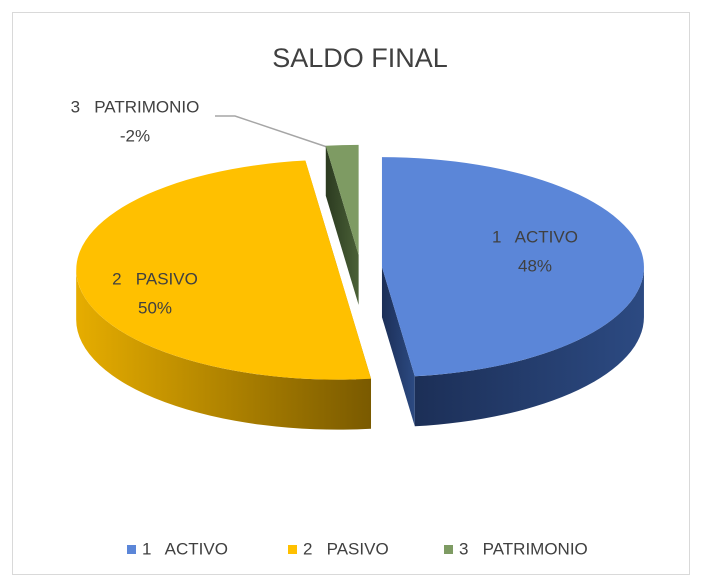 The image size is (701, 583). I want to click on chart-title: SALDO FINAL, so click(360, 58).